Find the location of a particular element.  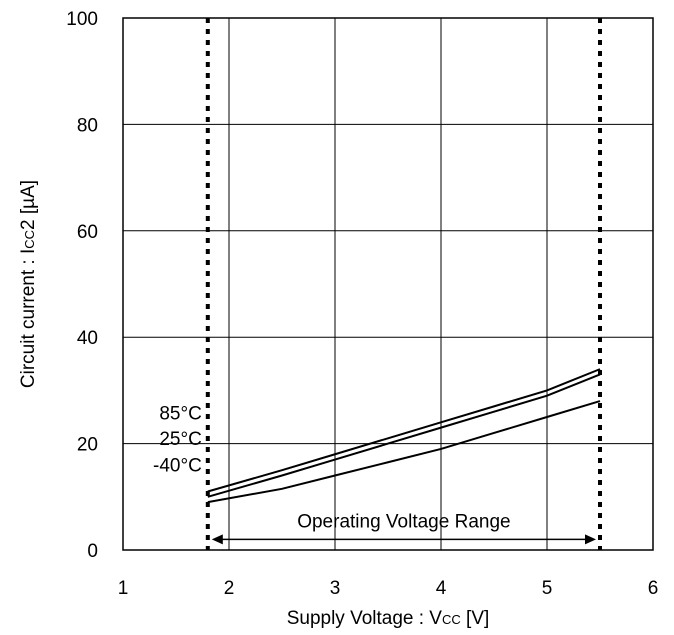

arrow-head-left is located at coordinates (217, 539).